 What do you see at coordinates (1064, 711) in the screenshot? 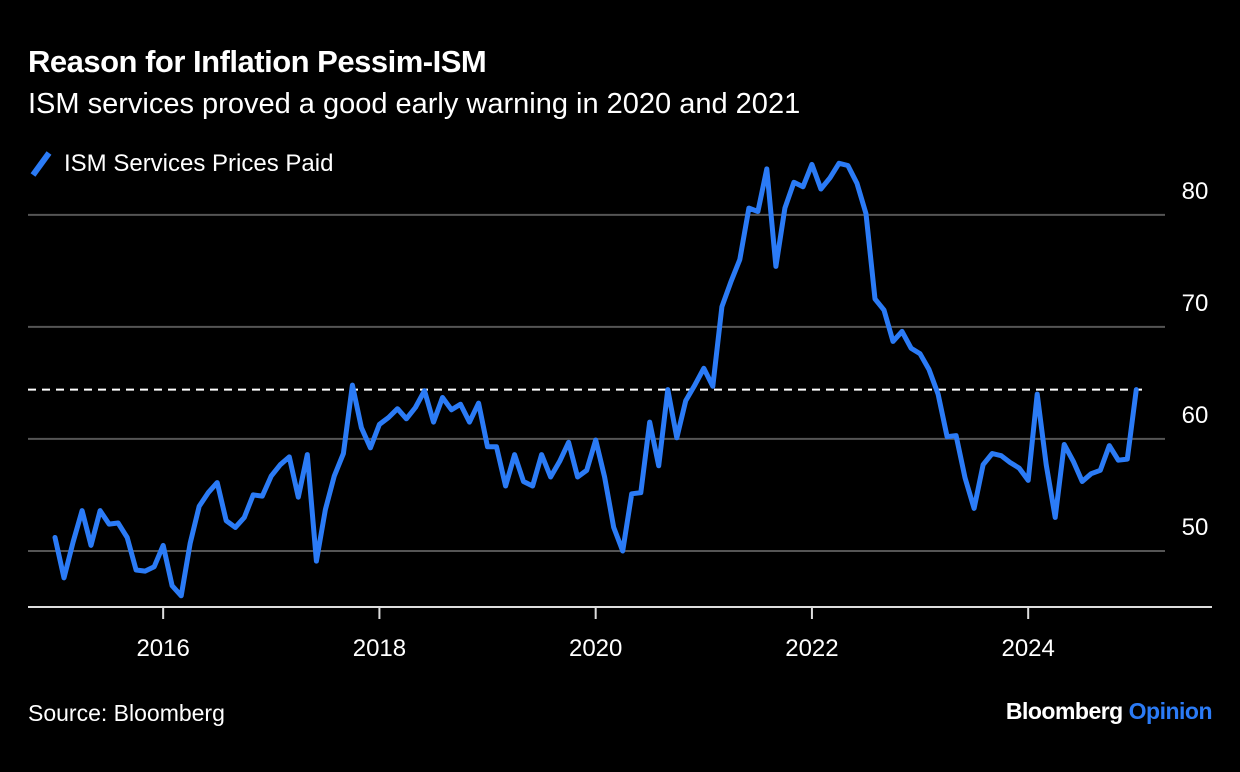
I see `brand-main: Bloomberg` at bounding box center [1064, 711].